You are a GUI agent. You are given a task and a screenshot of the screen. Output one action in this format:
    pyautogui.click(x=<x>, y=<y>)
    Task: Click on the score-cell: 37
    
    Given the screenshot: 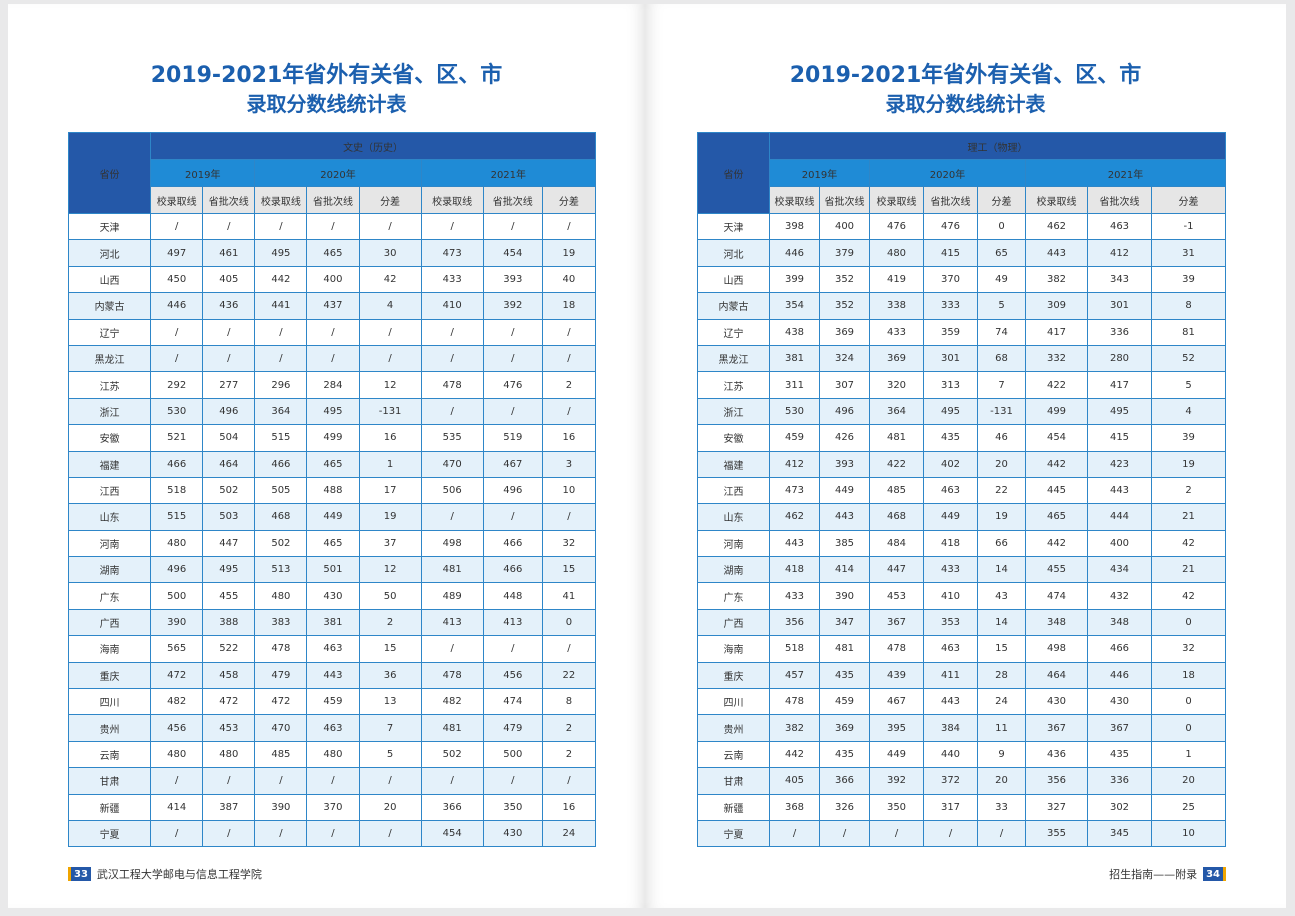 What is the action you would take?
    pyautogui.click(x=390, y=543)
    